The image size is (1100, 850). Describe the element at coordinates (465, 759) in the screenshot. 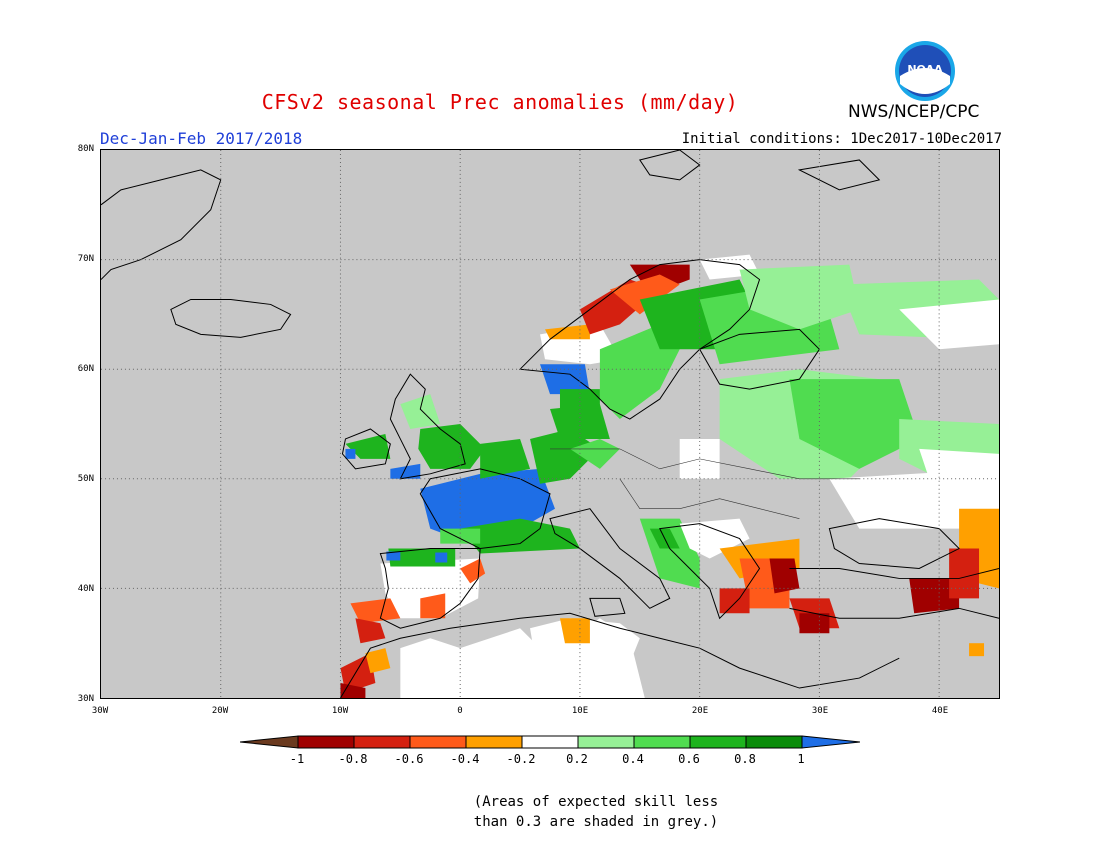

I see `legend-label: -0.4` at that location.